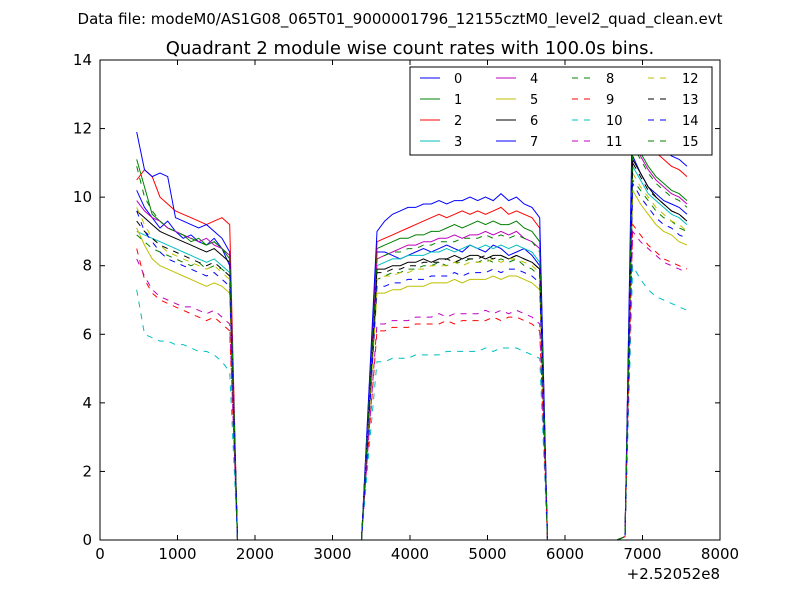 The height and width of the screenshot is (600, 800). Describe the element at coordinates (82, 60) in the screenshot. I see `y-tick-label: 14` at that location.